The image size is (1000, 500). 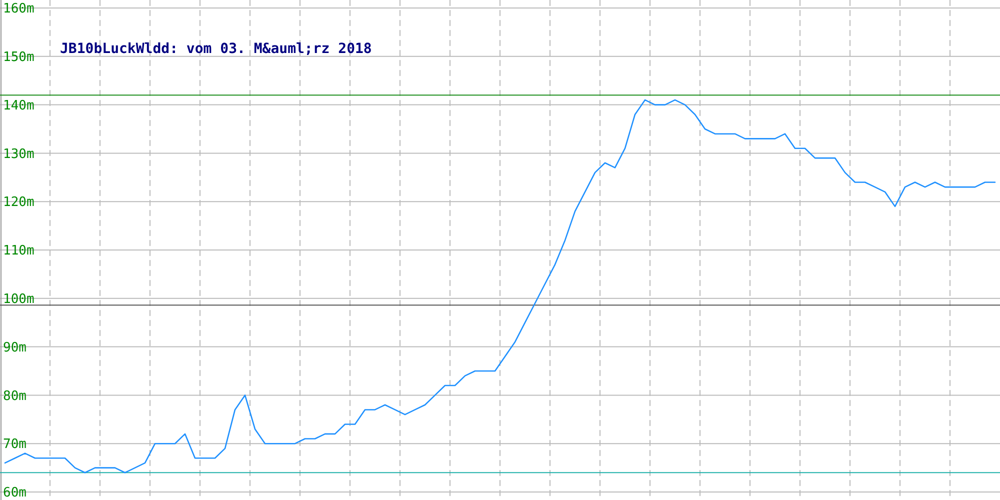 What do you see at coordinates (15, 396) in the screenshot?
I see `y-tick-label: 80m` at bounding box center [15, 396].